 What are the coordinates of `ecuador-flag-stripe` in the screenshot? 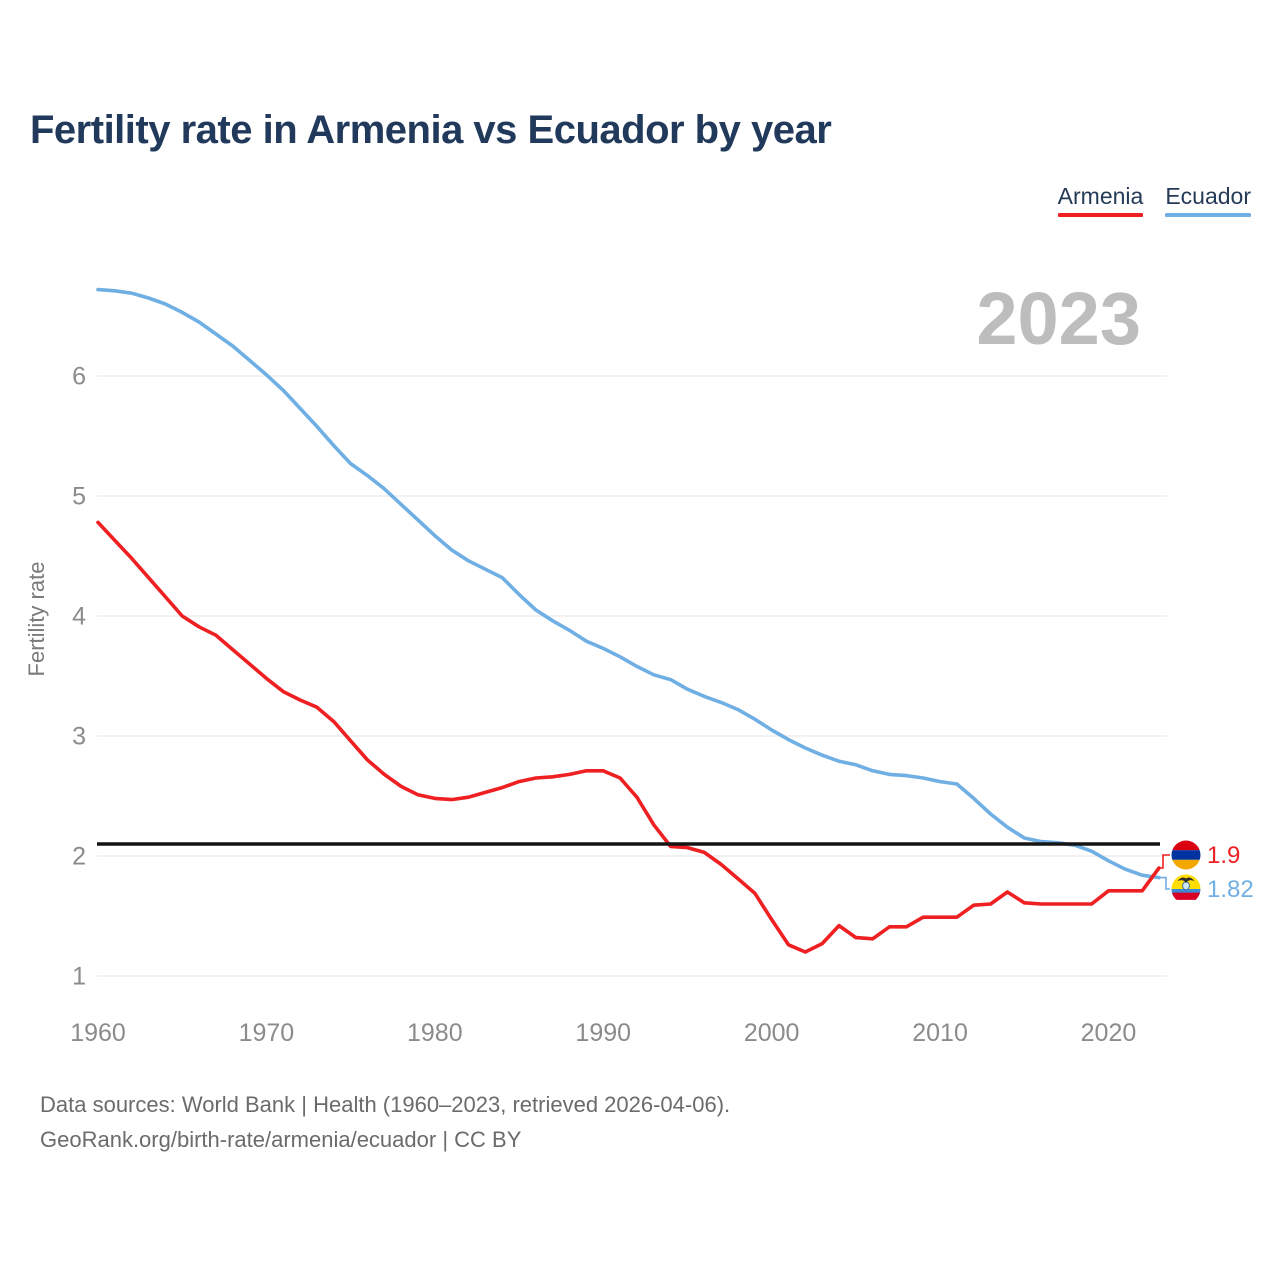 It's located at (1186, 896).